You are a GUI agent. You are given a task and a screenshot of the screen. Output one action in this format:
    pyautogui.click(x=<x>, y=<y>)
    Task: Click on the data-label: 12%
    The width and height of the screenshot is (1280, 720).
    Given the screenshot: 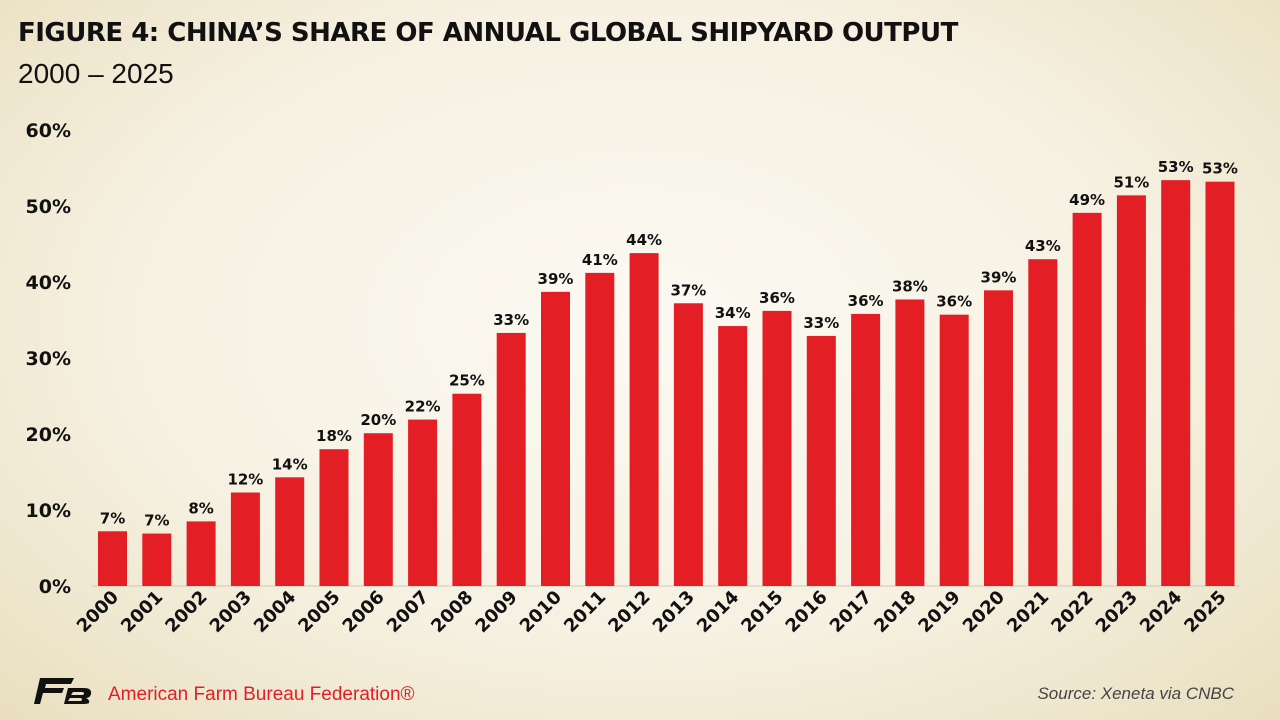 What is the action you would take?
    pyautogui.click(x=245, y=480)
    